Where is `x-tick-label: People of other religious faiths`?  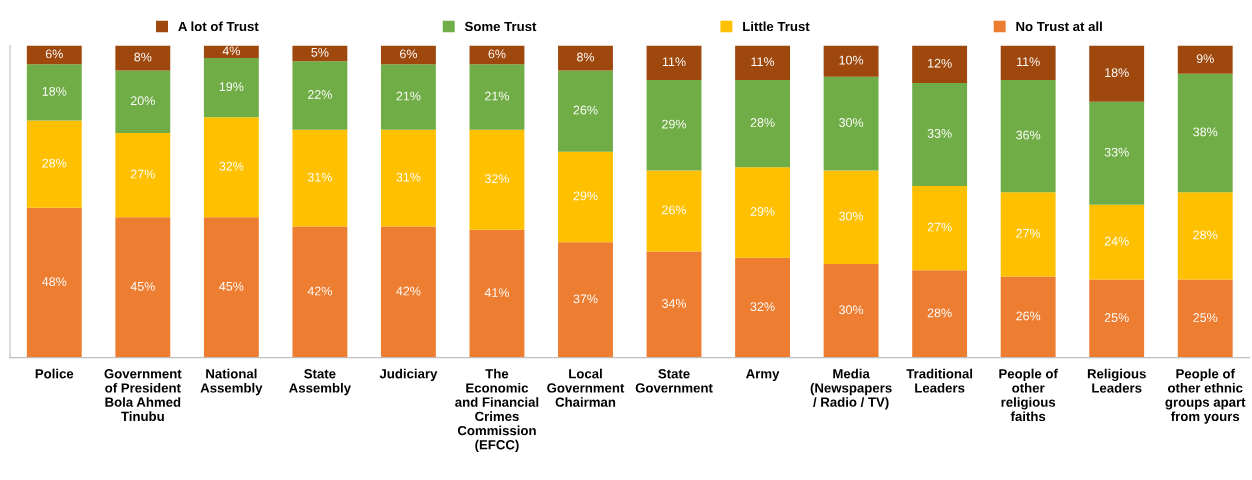
x-tick-label: People of other religious faiths is located at coordinates (1028, 395).